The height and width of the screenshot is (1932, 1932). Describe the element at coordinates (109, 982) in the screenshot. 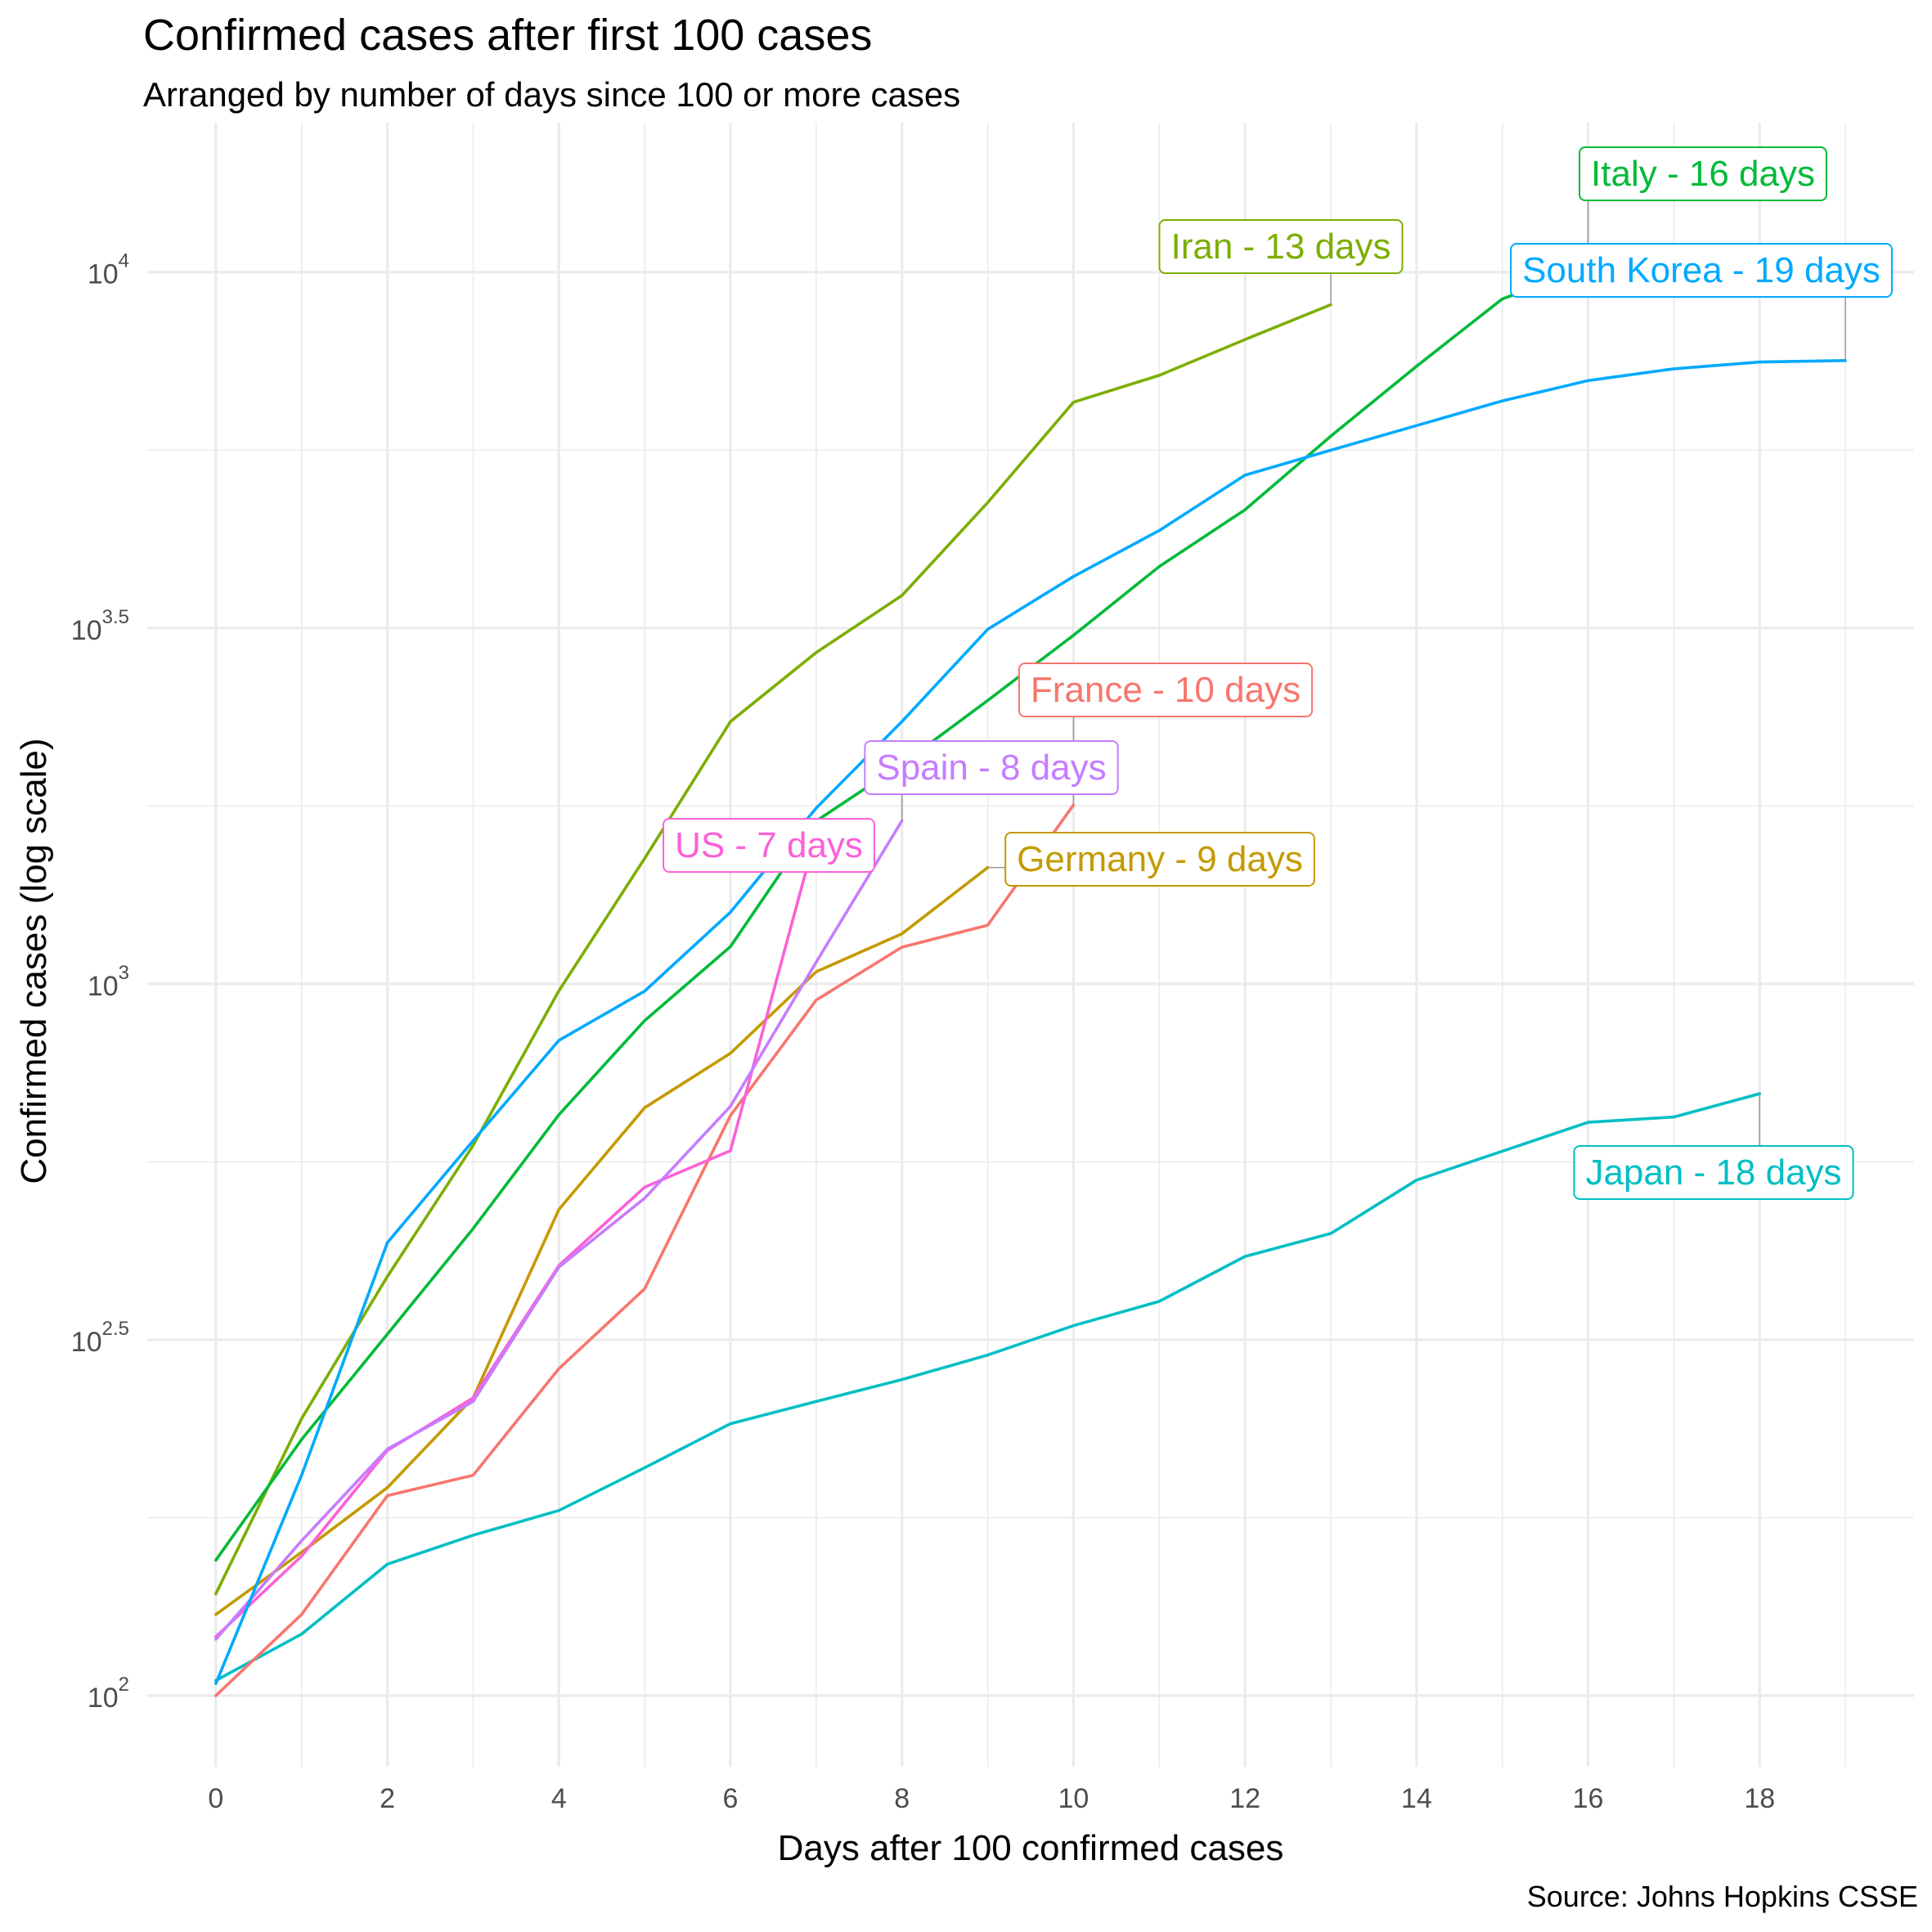

I see `y-tick-label: 10³` at that location.